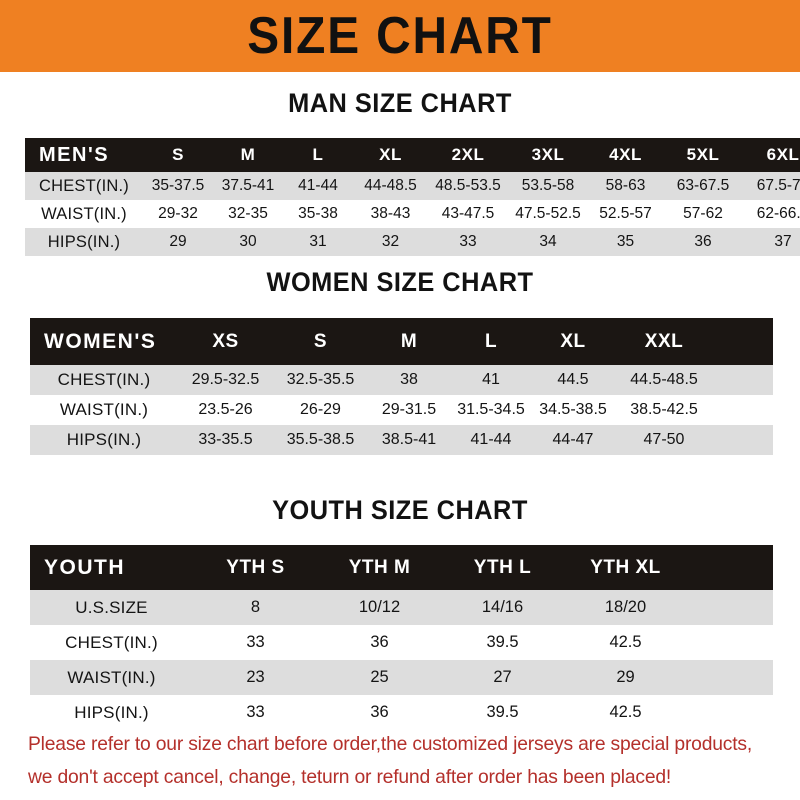 The image size is (800, 800). I want to click on measurement-cell: 25, so click(379, 677).